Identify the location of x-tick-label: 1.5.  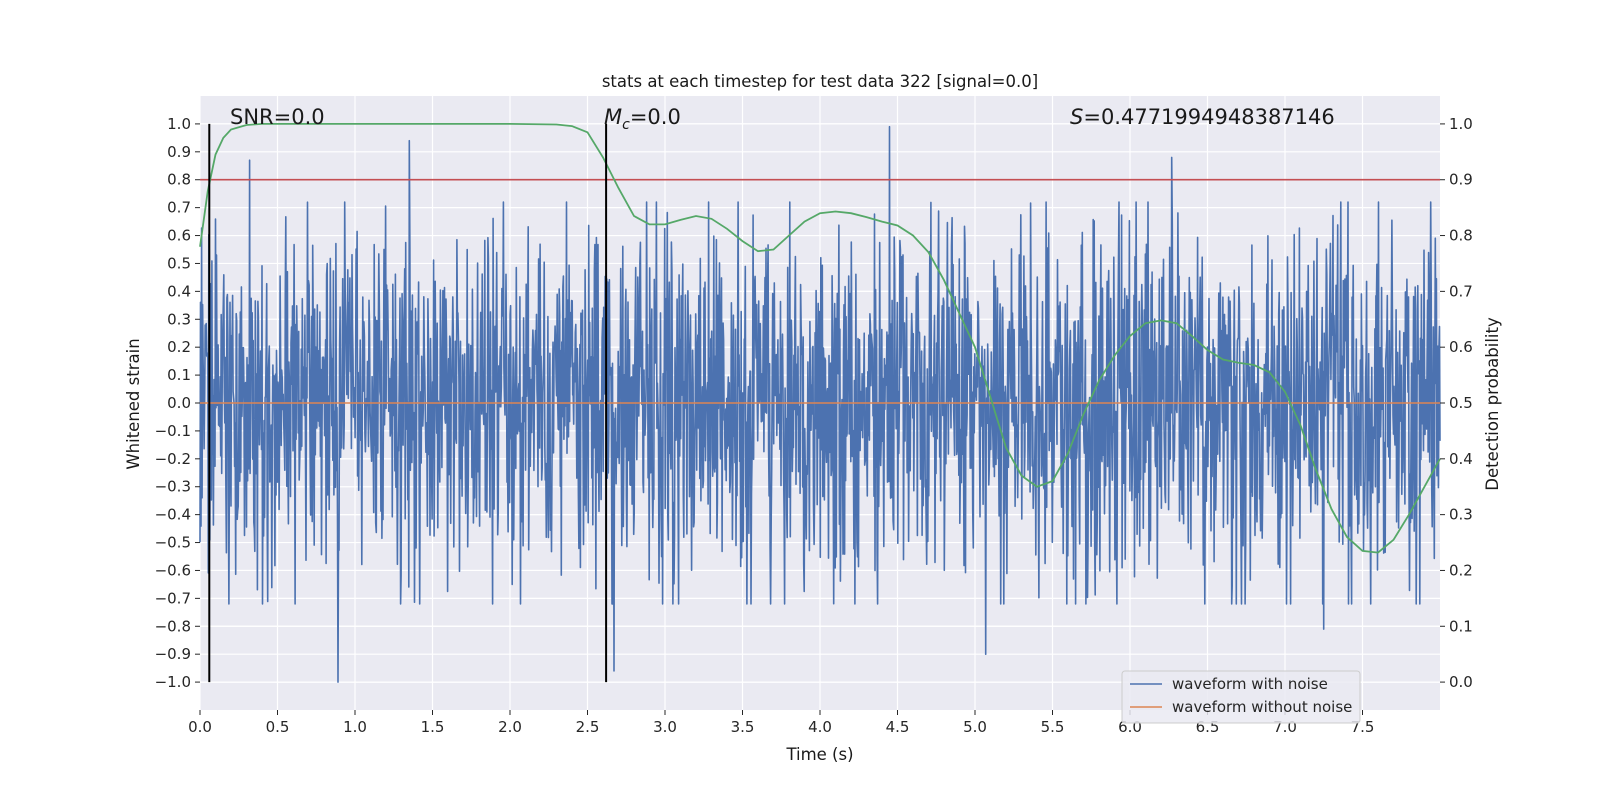
(433, 727).